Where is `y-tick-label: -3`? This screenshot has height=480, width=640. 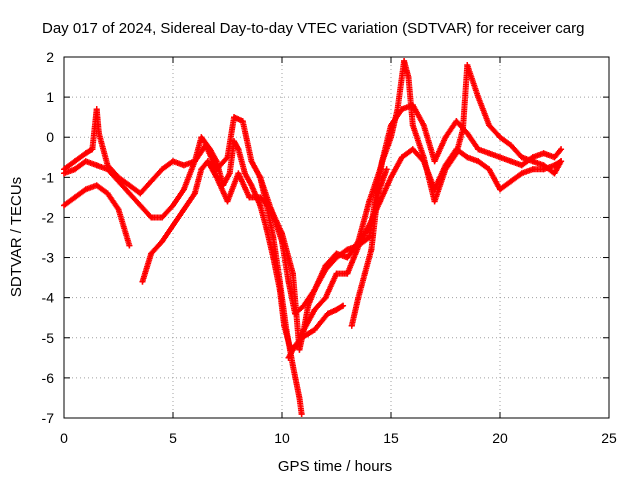 y-tick-label: -3 is located at coordinates (48, 258).